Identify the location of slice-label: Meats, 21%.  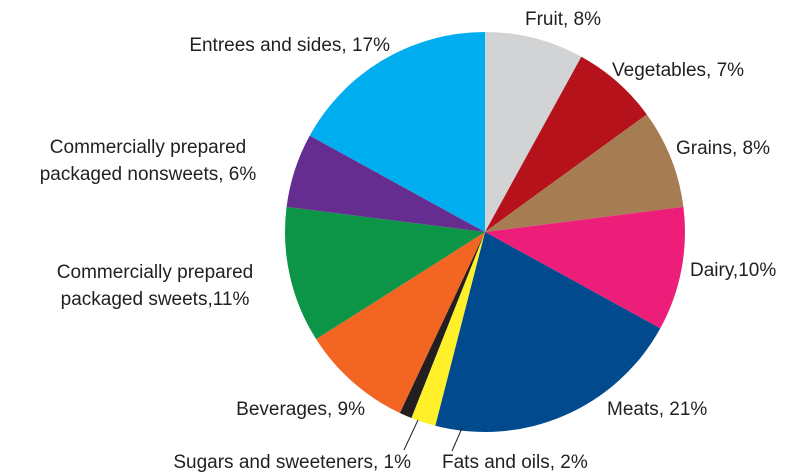
(657, 409).